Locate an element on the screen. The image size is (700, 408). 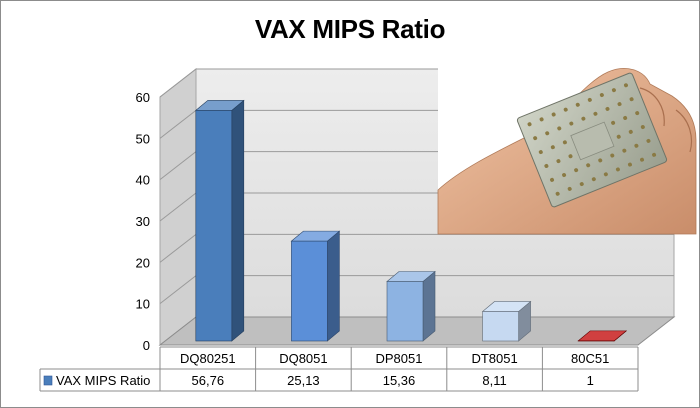
x-tick-label: DQ80251 is located at coordinates (208, 358).